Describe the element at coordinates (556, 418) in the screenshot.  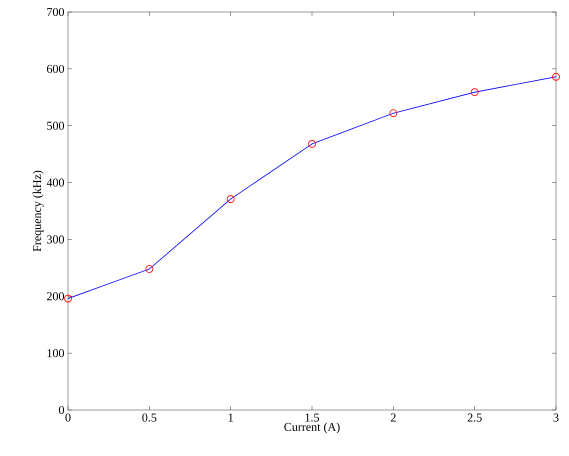
I see `x-tick-label: 3` at that location.